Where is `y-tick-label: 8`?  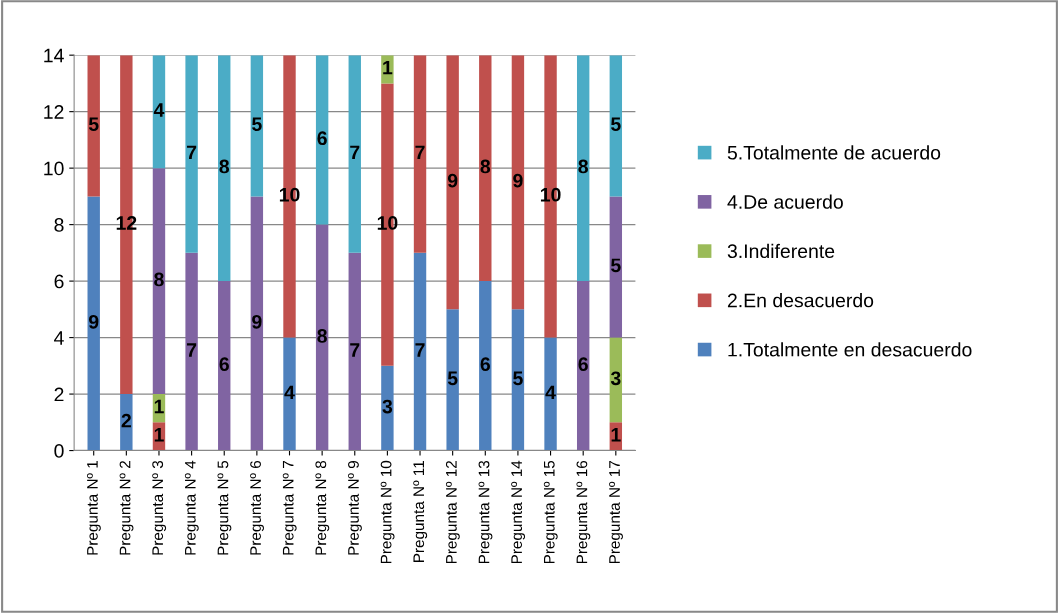 y-tick-label: 8 is located at coordinates (59, 225).